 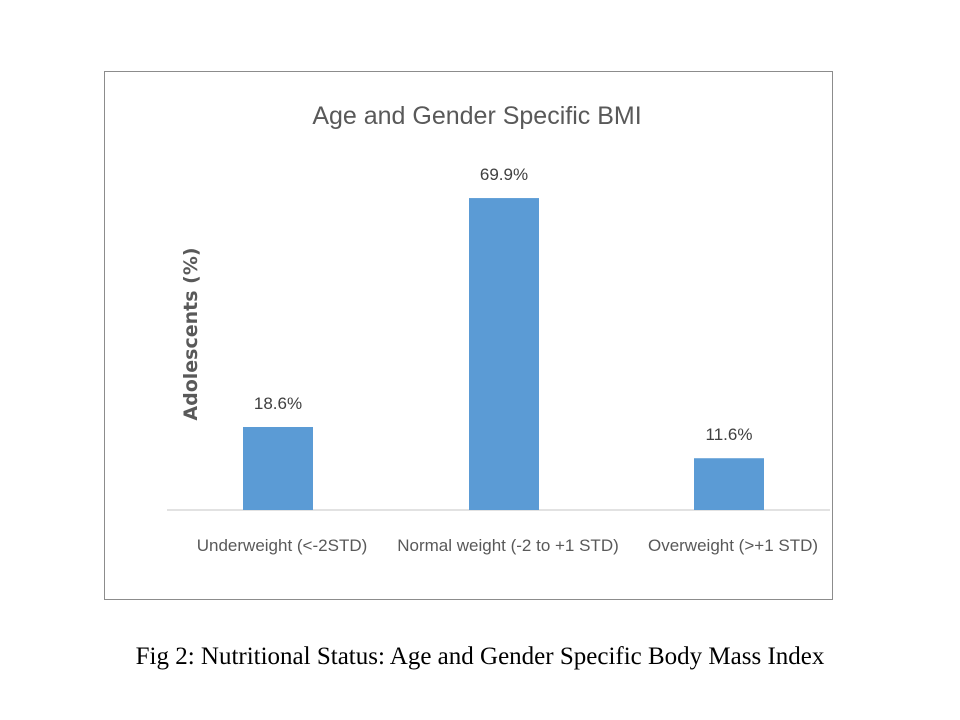 What do you see at coordinates (733, 545) in the screenshot?
I see `category-label-3: Overweight (>+1 STD)` at bounding box center [733, 545].